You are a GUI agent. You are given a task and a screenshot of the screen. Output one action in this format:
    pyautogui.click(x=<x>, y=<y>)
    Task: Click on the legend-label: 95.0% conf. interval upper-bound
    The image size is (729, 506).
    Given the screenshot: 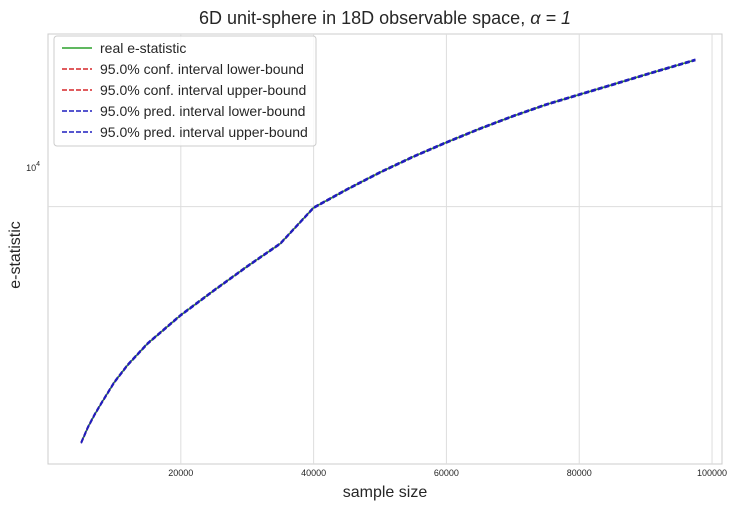 What is the action you would take?
    pyautogui.click(x=203, y=90)
    